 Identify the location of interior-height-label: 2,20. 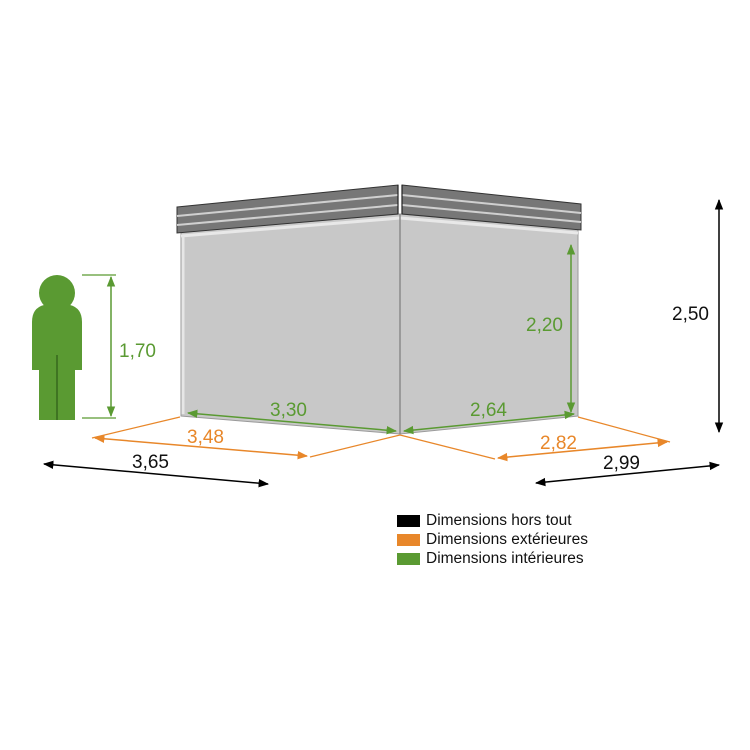
(544, 325).